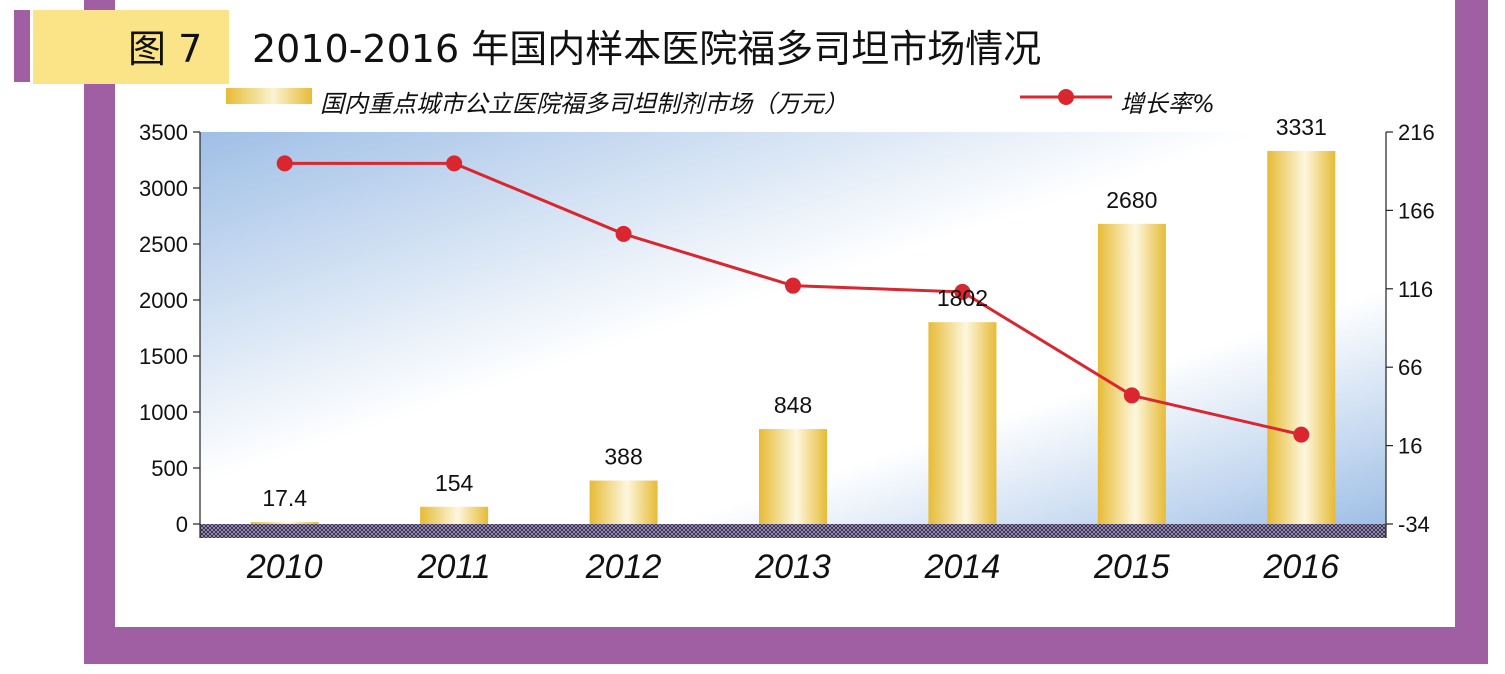  I want to click on bar-value-label-2012: 388, so click(623, 457).